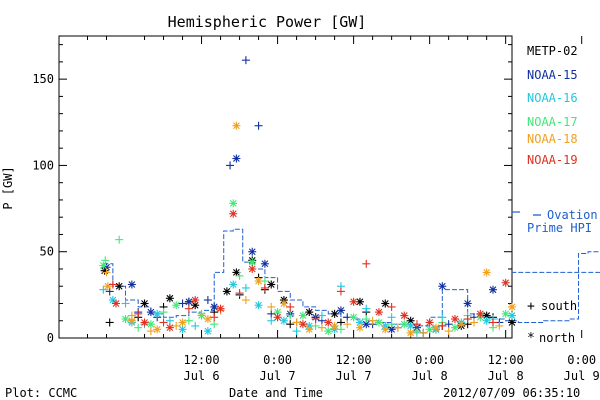 Image resolution: width=600 pixels, height=400 pixels. What do you see at coordinates (43, 165) in the screenshot?
I see `y-tick-label: 100` at bounding box center [43, 165].